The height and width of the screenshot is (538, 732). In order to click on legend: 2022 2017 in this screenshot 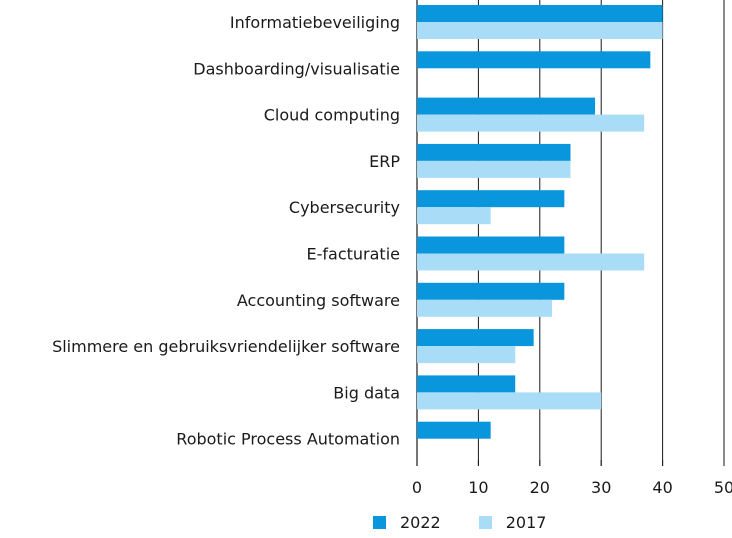, I will do `click(478, 522)`.